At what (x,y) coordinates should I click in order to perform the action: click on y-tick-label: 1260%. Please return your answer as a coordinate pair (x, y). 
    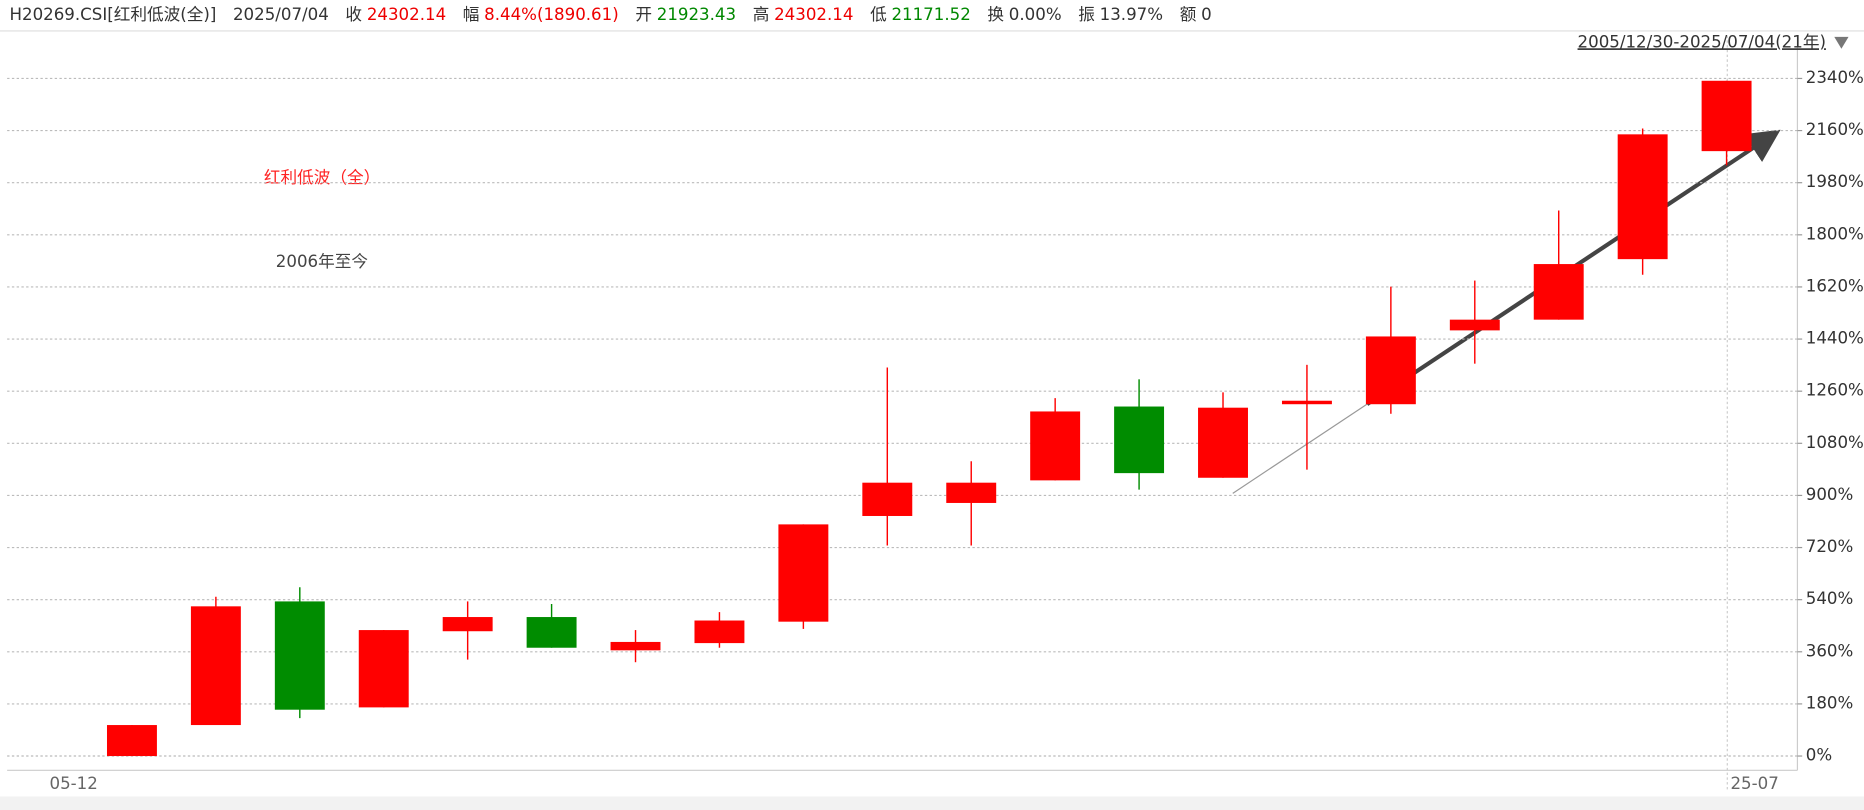
    Looking at the image, I should click on (1835, 390).